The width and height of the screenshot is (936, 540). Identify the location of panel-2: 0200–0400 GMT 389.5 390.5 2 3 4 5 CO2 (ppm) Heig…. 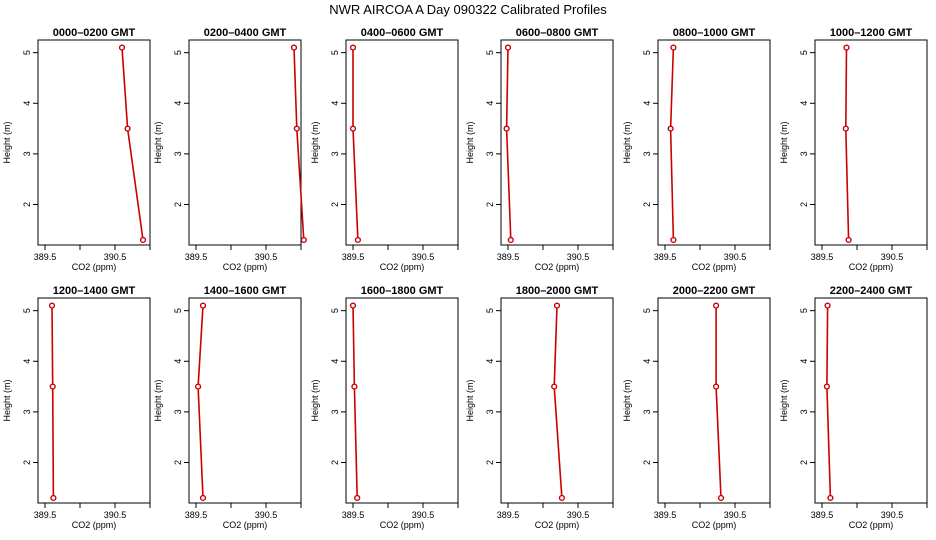
(230, 149).